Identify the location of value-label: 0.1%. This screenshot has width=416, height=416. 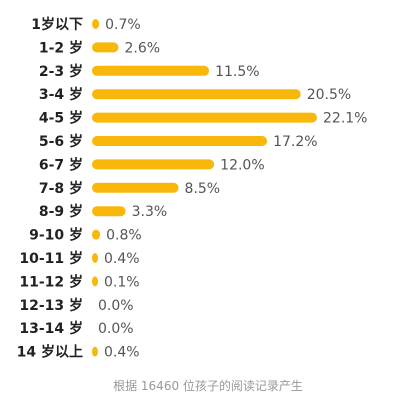
(122, 282).